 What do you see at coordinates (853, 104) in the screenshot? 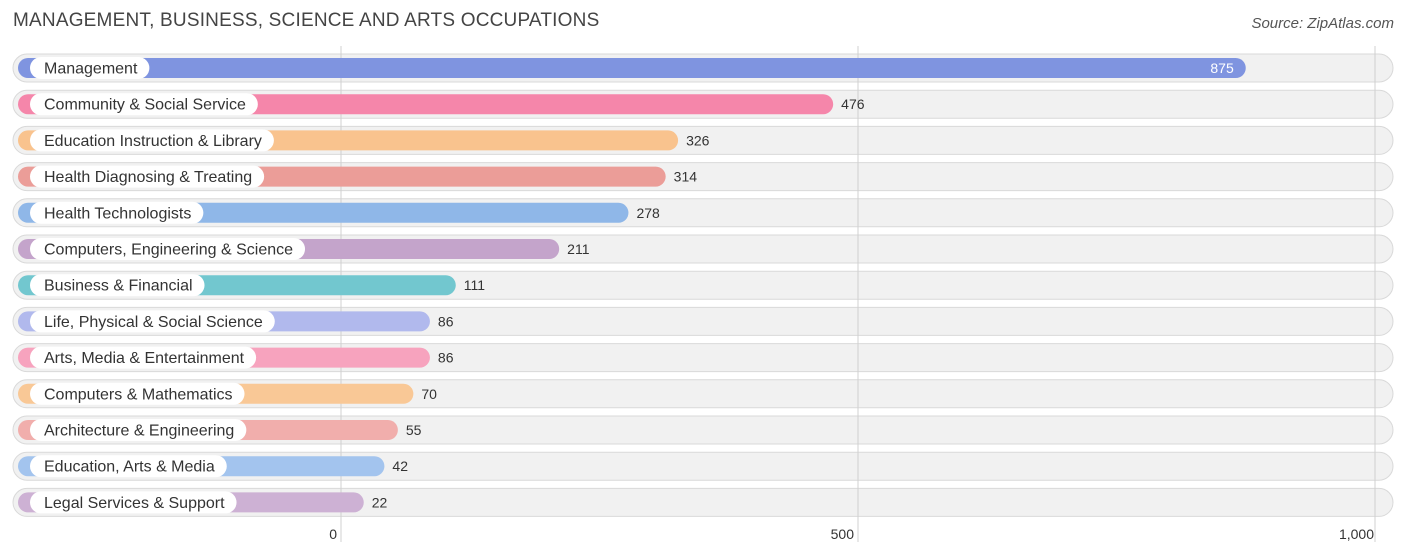
I see `value-label: 476` at bounding box center [853, 104].